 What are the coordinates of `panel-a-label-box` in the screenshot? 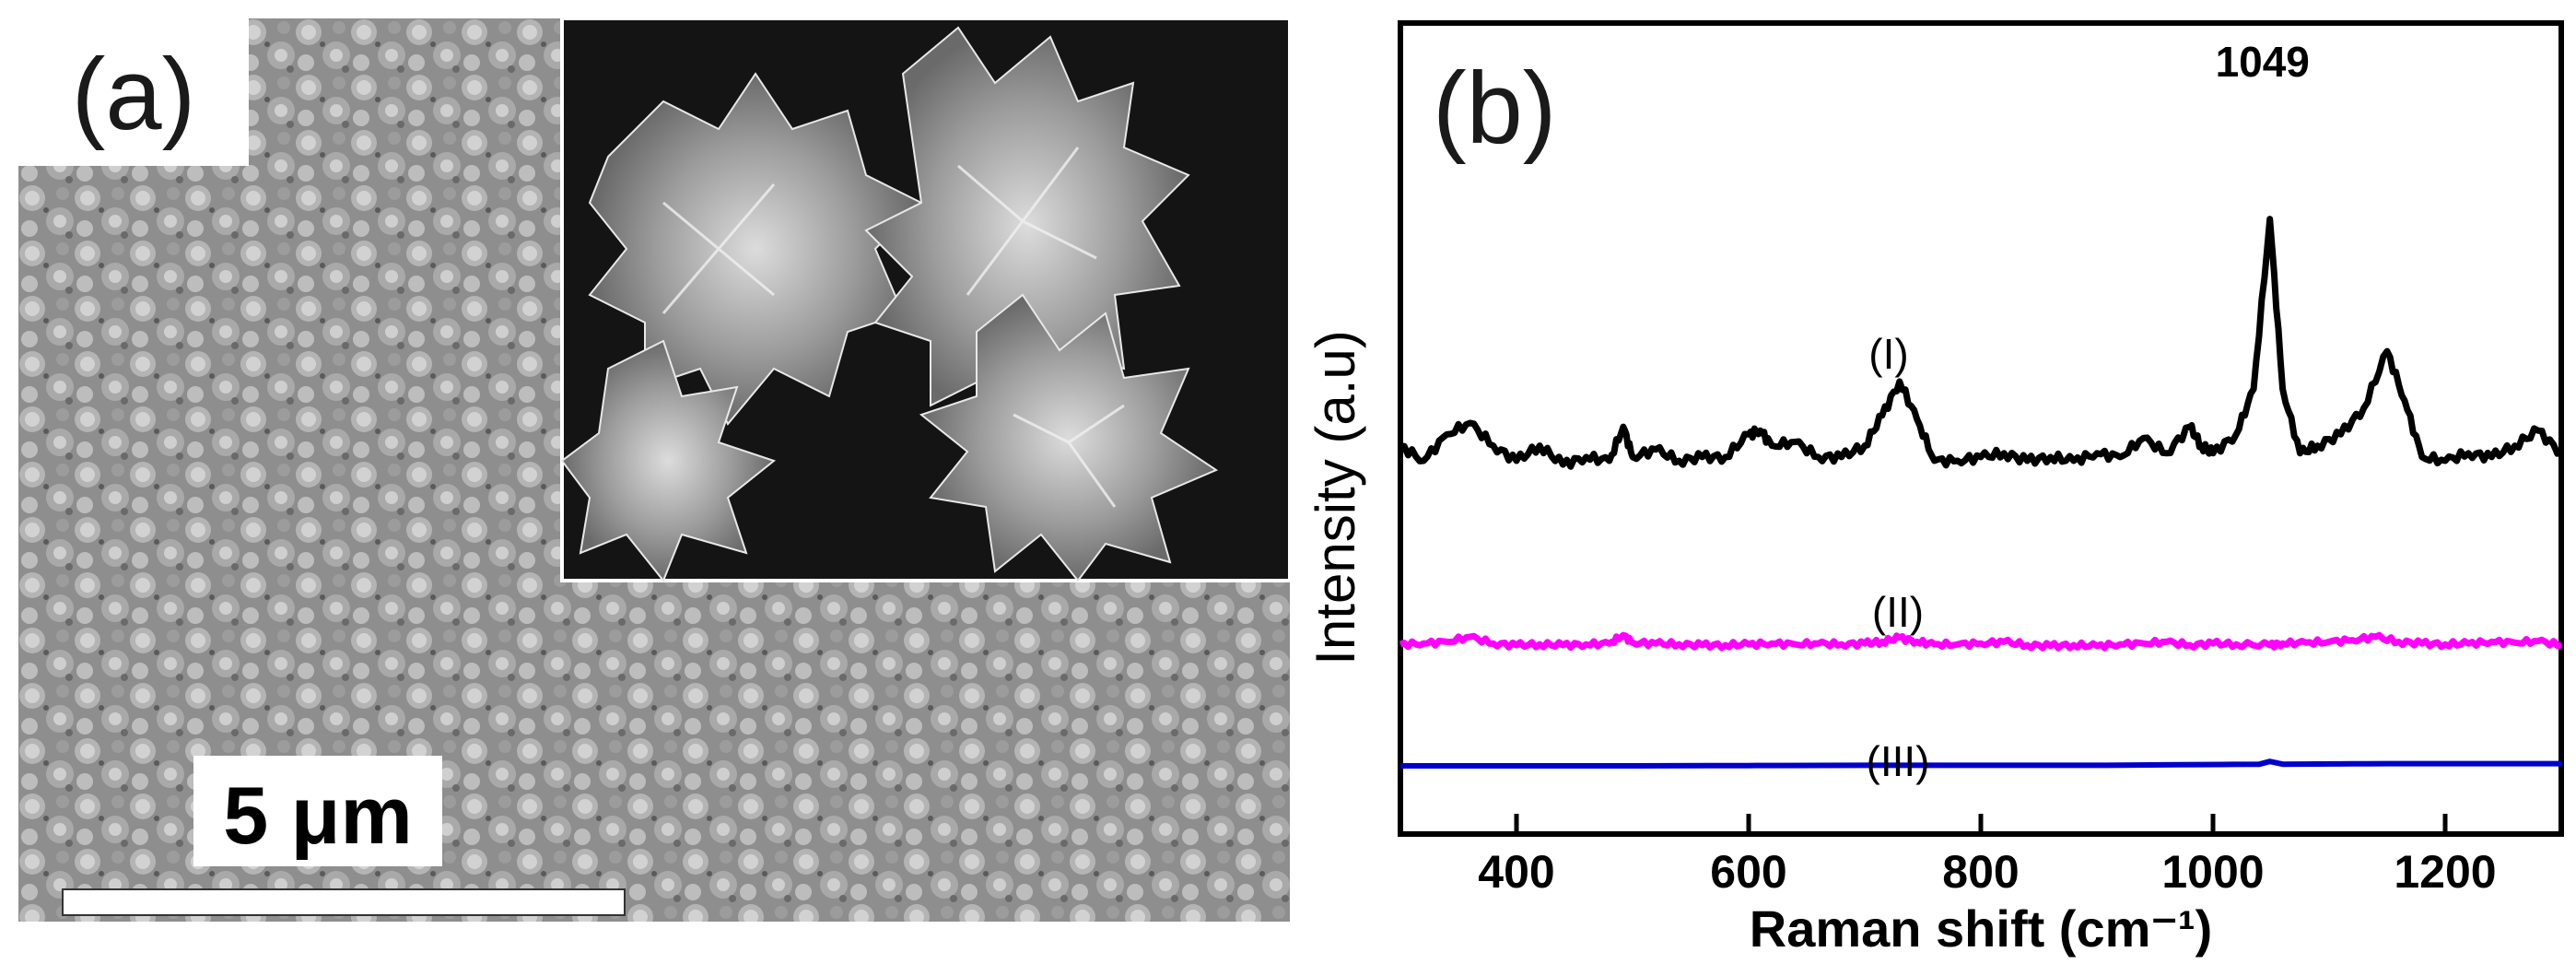 It's located at (133, 92).